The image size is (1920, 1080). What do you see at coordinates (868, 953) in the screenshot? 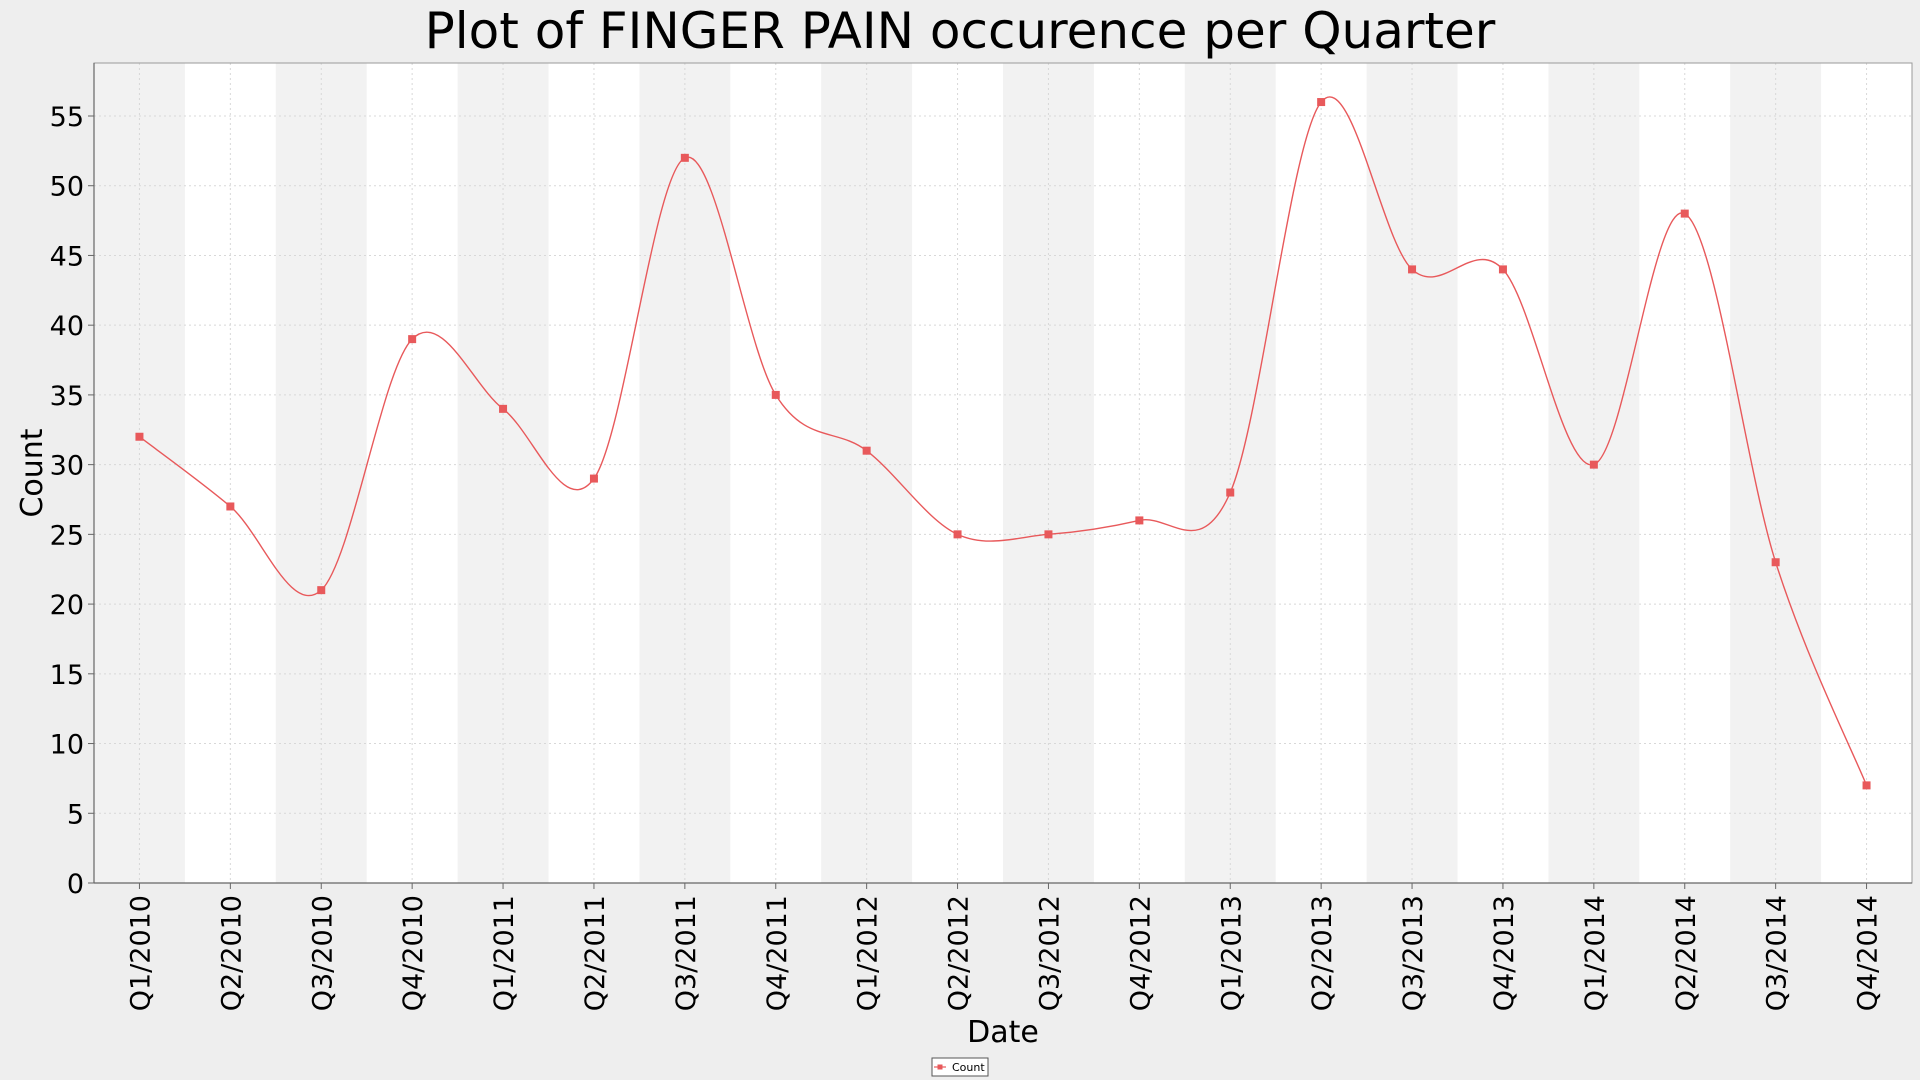
I see `x-tick-label: Q1/2012` at bounding box center [868, 953].